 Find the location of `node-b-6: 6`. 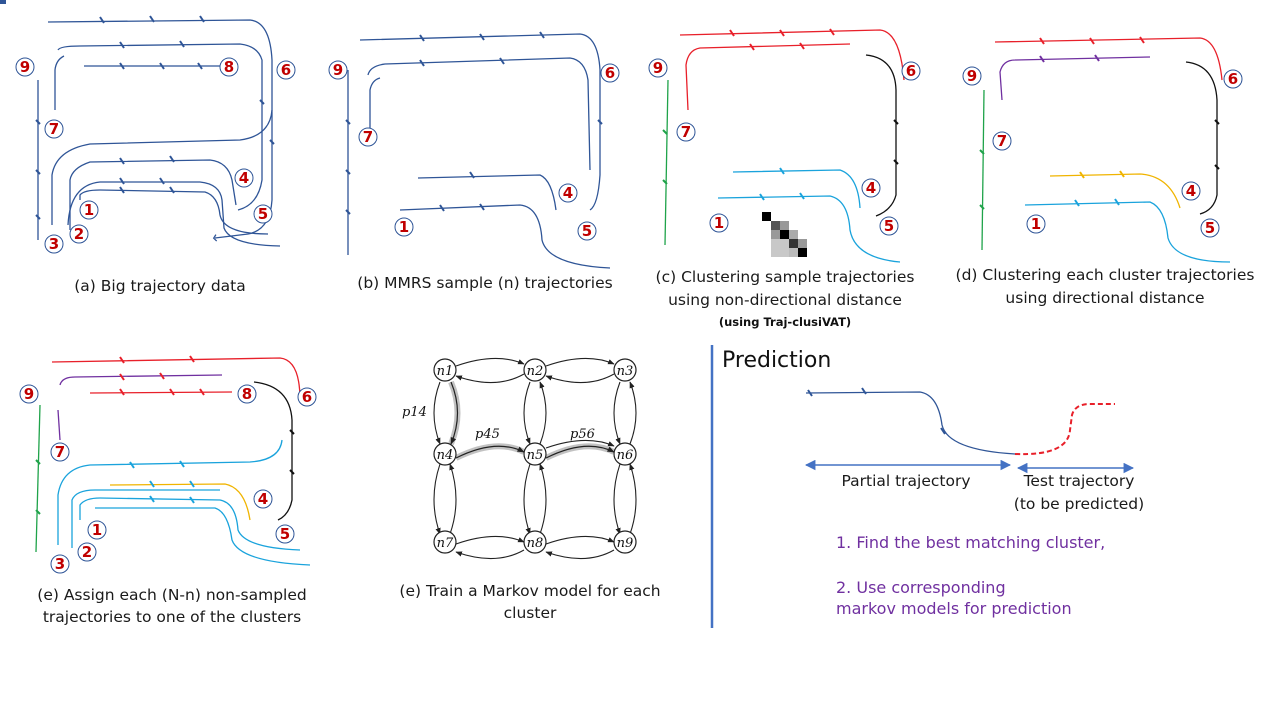

node-b-6: 6 is located at coordinates (610, 73).